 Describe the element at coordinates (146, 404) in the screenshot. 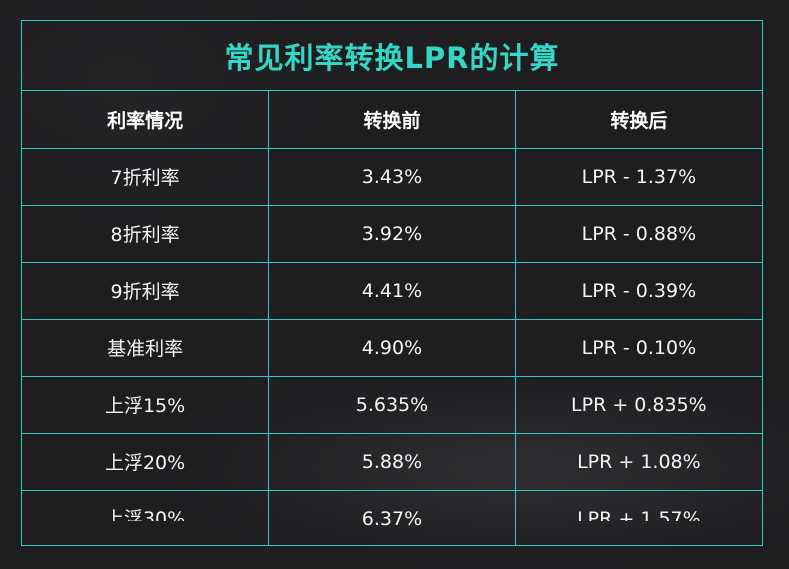

I see `cell-case: 上浮15%` at that location.